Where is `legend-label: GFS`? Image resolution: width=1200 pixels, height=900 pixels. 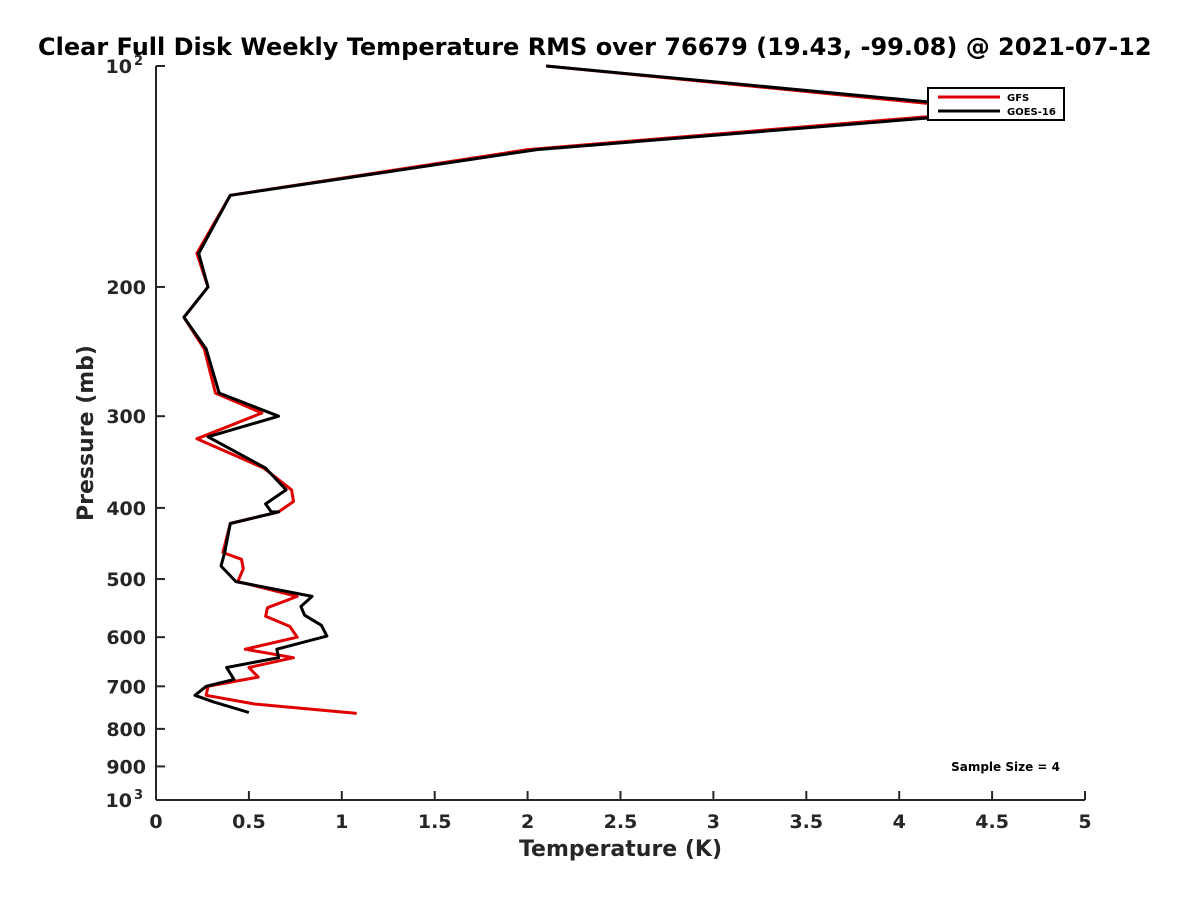
legend-label: GFS is located at coordinates (1018, 98).